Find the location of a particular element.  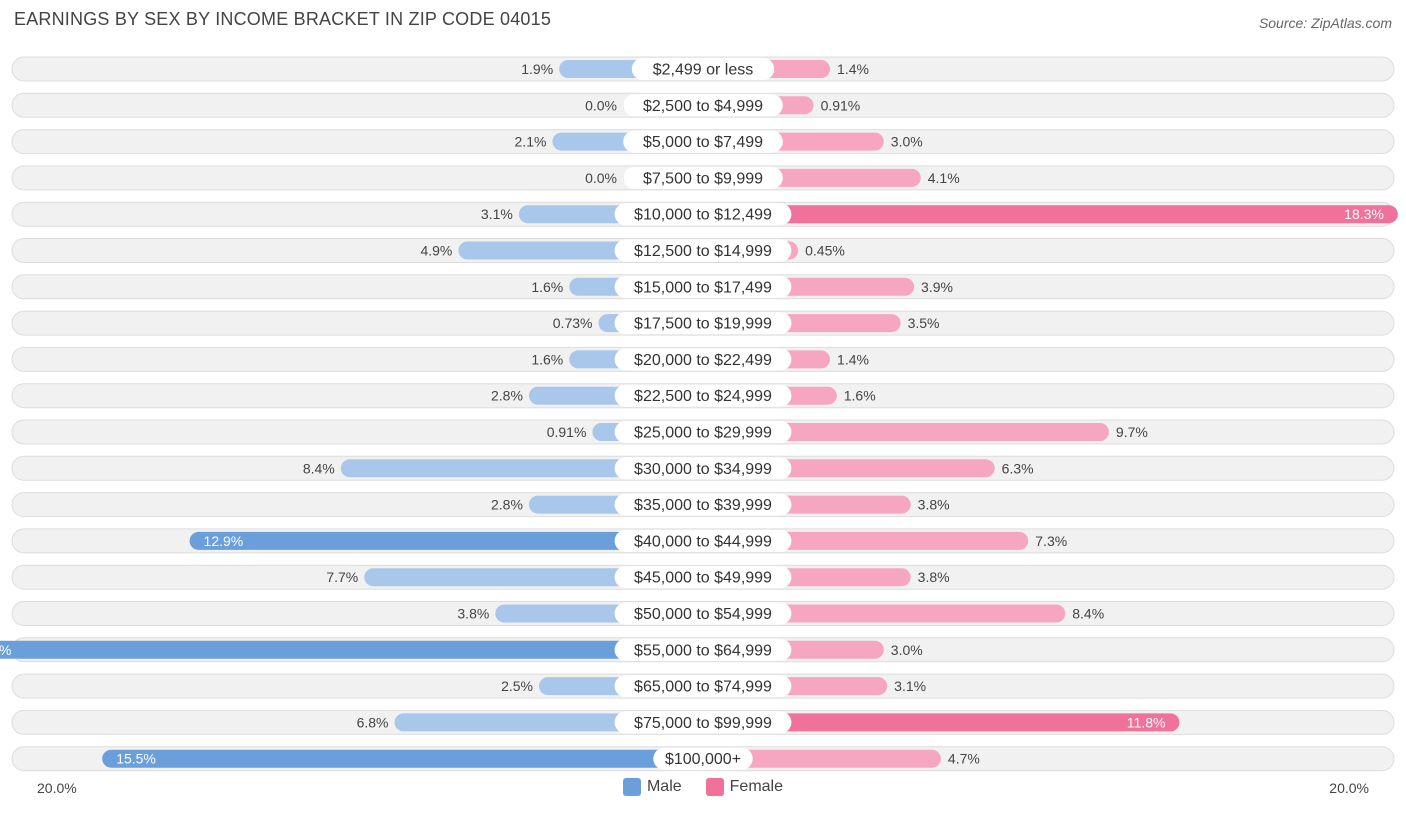

value-label-female: 6.3% is located at coordinates (1018, 468).